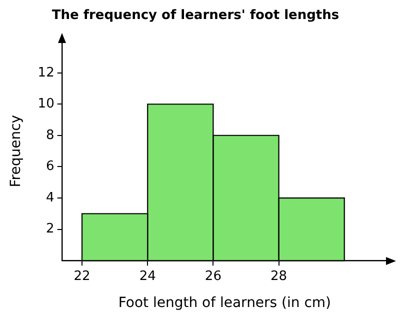  Describe the element at coordinates (82, 276) in the screenshot. I see `x-tick-label: 22` at that location.